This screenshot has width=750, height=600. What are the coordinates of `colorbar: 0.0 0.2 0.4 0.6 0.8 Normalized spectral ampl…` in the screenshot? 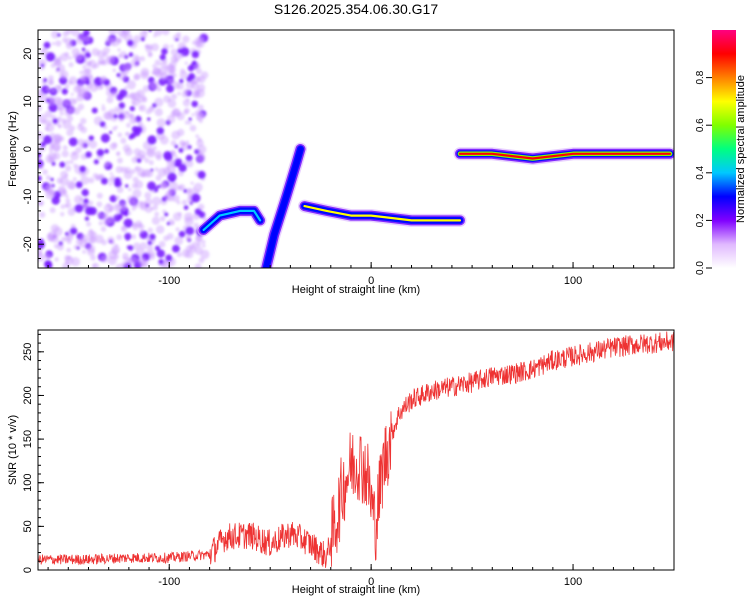 It's located at (721, 152).